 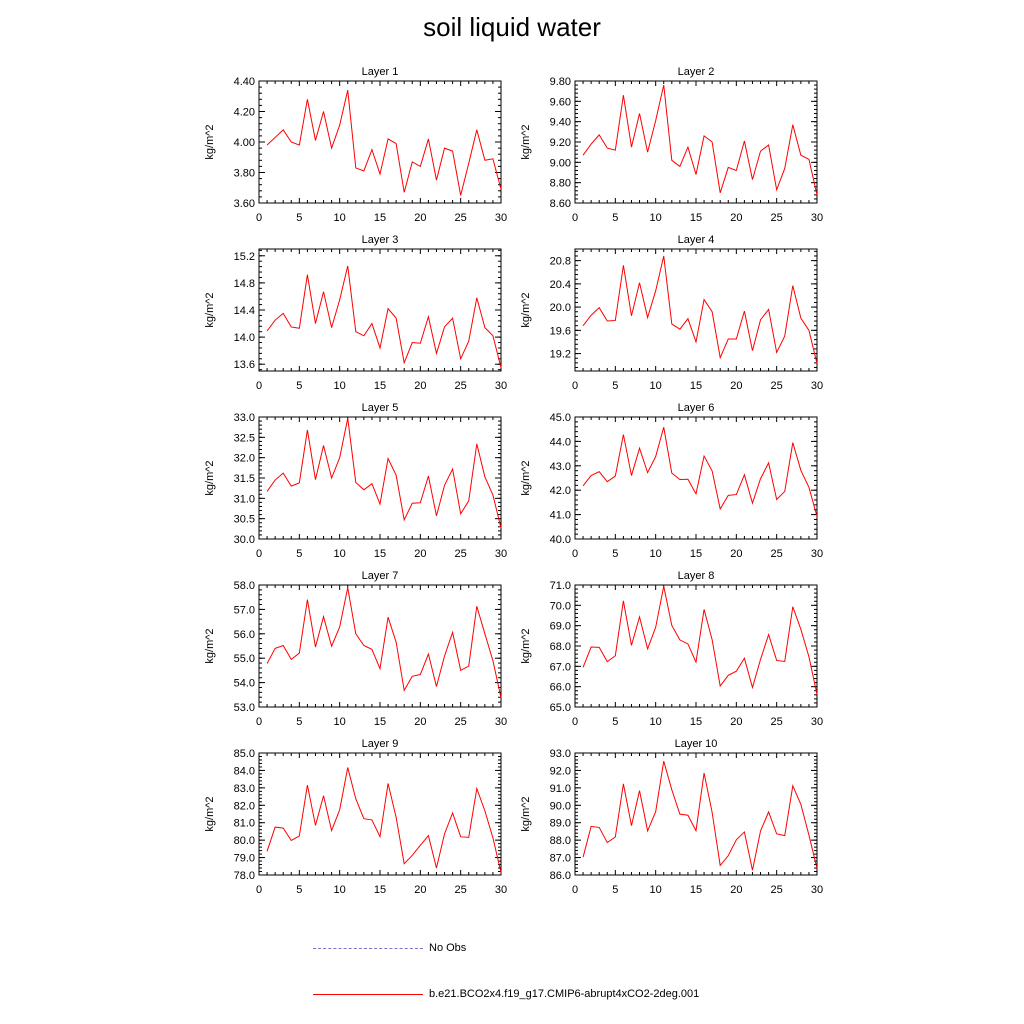 What do you see at coordinates (299, 554) in the screenshot?
I see `layer-5-xtick-label: 5` at bounding box center [299, 554].